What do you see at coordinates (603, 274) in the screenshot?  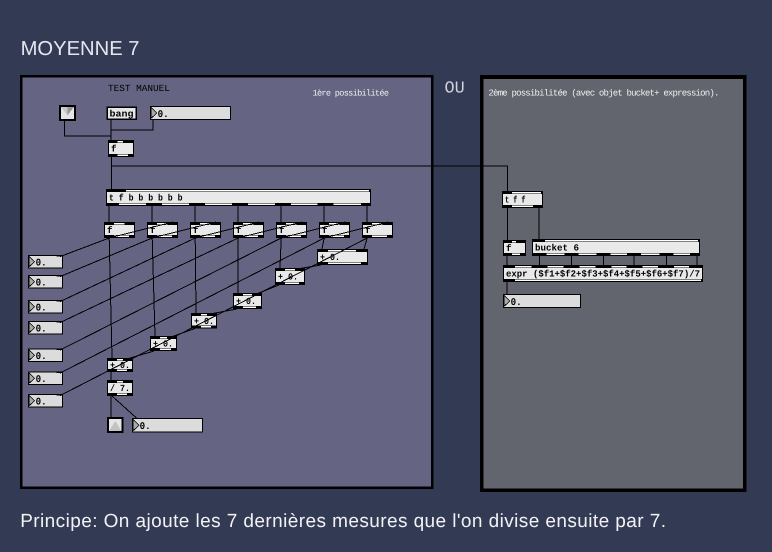 I see `svg-text:expr ($f1+$f2+$f3+$f4+$f5+$f6+: expr ($f1+$f2+$f3+$f4+$f5+$f6+$f7)/7` at bounding box center [603, 274].